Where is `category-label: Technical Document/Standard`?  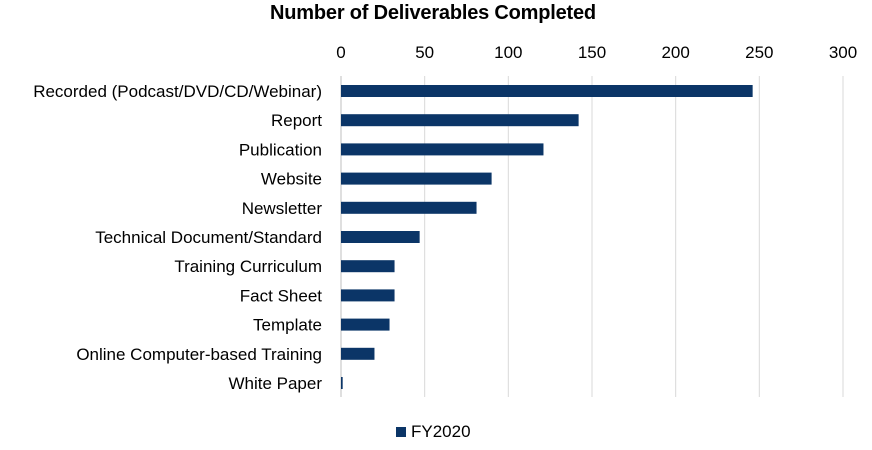 category-label: Technical Document/Standard is located at coordinates (208, 237).